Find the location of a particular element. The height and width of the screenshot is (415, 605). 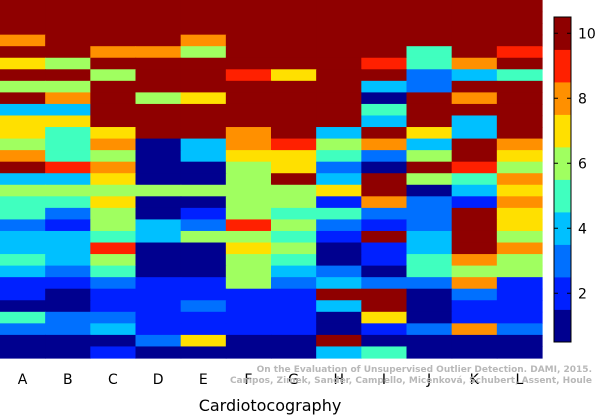

colorbar-tick-label: 6 is located at coordinates (582, 164).